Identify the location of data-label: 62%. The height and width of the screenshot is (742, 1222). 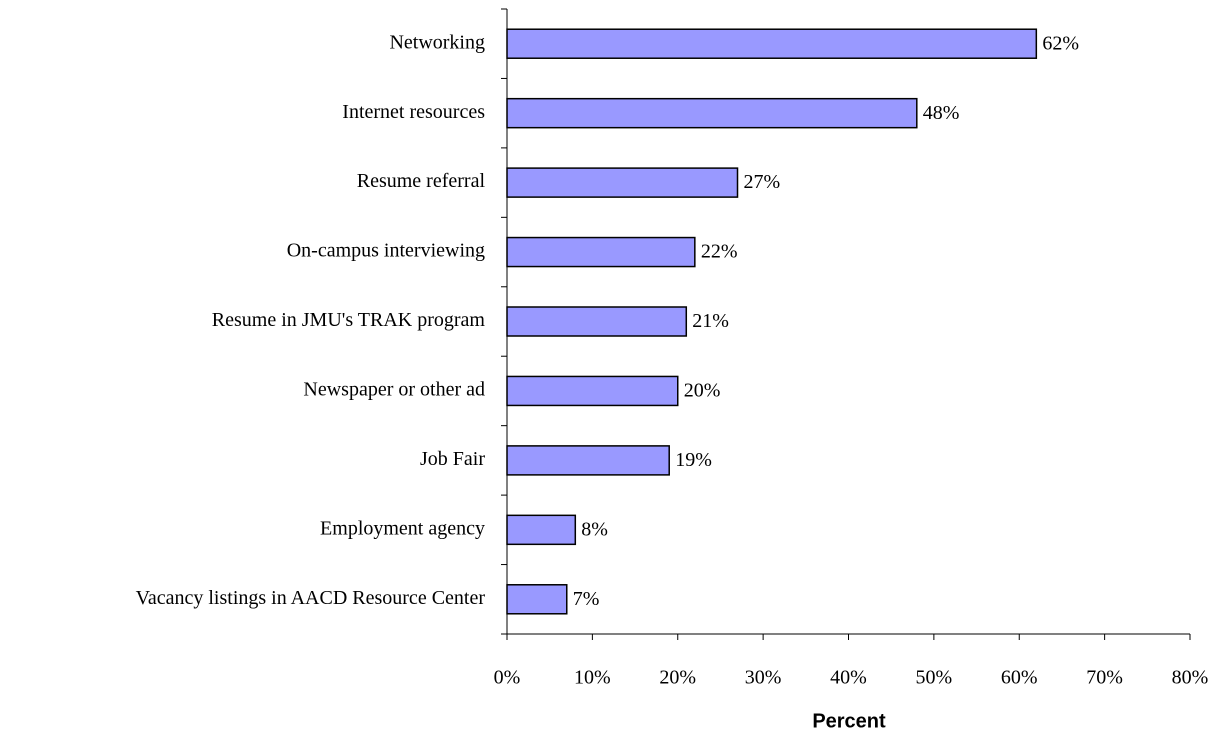
(1060, 43).